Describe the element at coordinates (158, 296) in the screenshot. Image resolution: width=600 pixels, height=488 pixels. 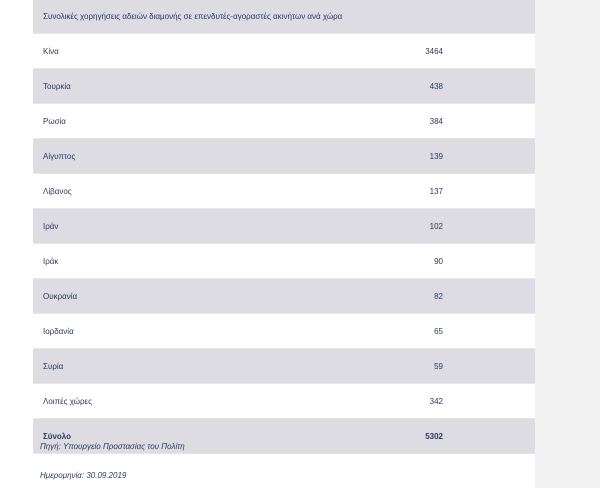
I see `country-cell: Ουκρανία` at that location.